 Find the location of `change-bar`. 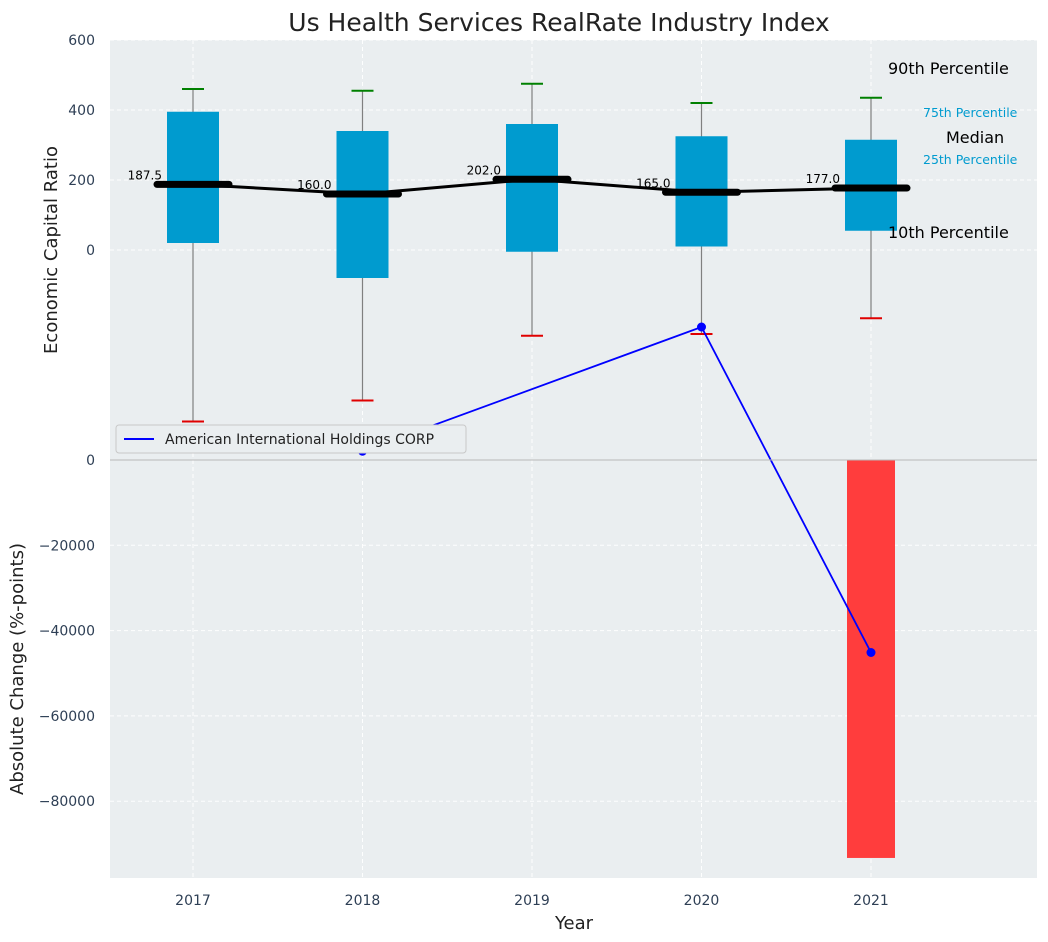

change-bar is located at coordinates (871, 659).